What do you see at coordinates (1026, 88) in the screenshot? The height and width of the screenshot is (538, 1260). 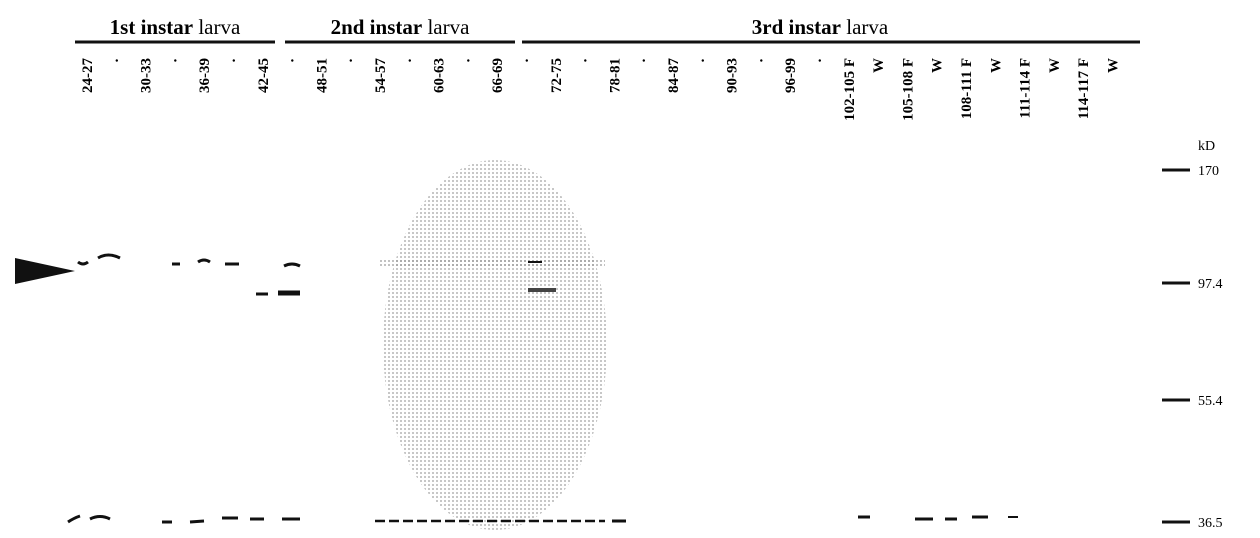 I see `lane-label: 111-114 F` at bounding box center [1026, 88].